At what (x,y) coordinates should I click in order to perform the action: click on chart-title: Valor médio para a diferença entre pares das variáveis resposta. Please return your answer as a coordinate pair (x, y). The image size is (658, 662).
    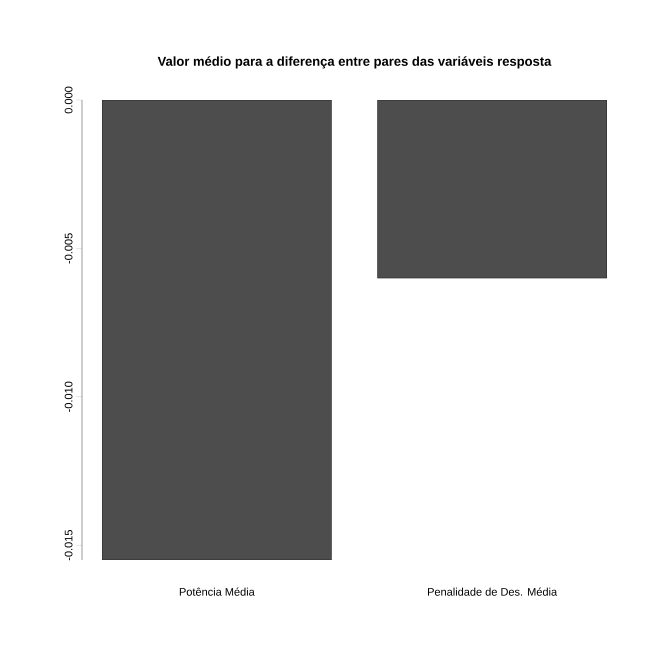
    Looking at the image, I should click on (355, 62).